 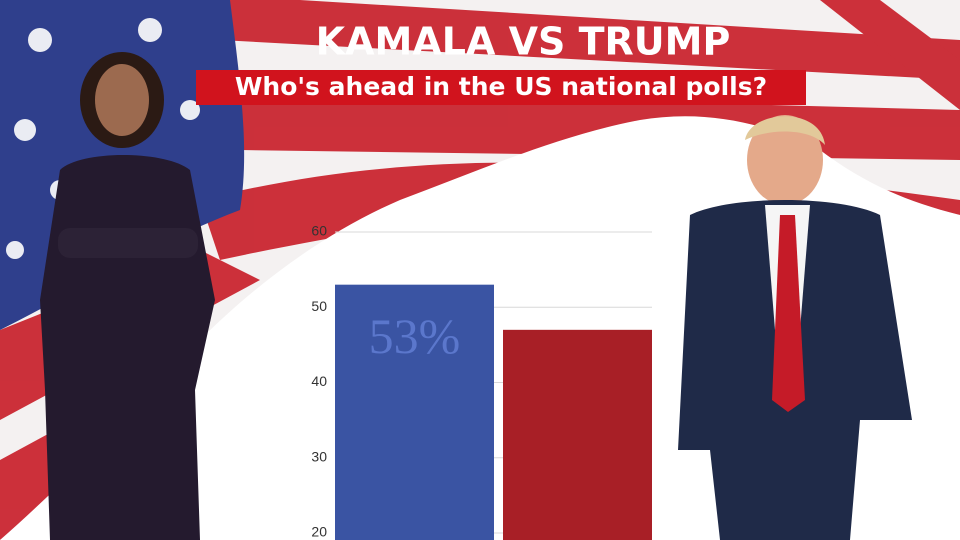 I want to click on y-tick-label: 20, so click(x=319, y=532).